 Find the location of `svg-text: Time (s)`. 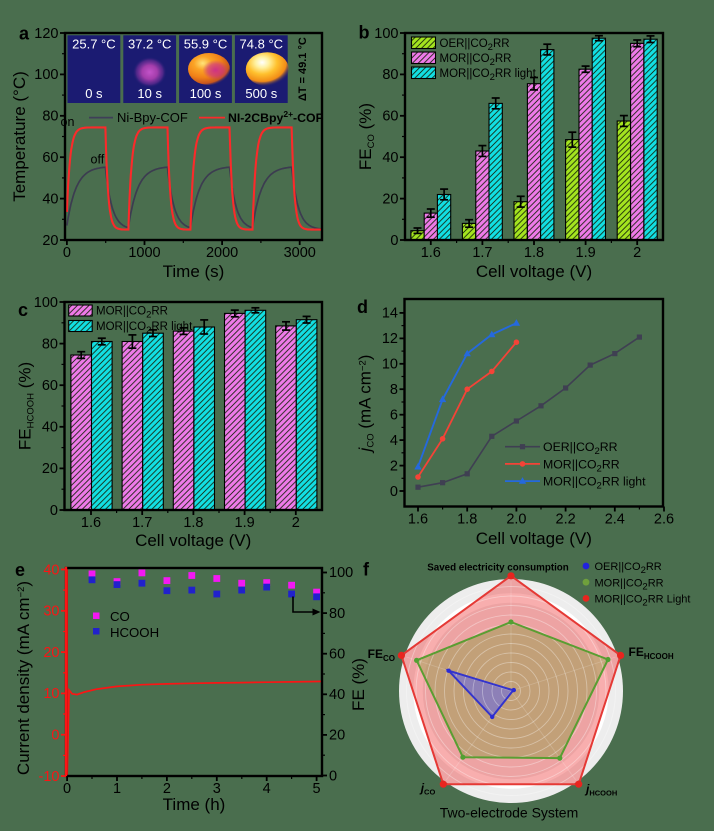

svg-text: Time (s) is located at coordinates (194, 271).